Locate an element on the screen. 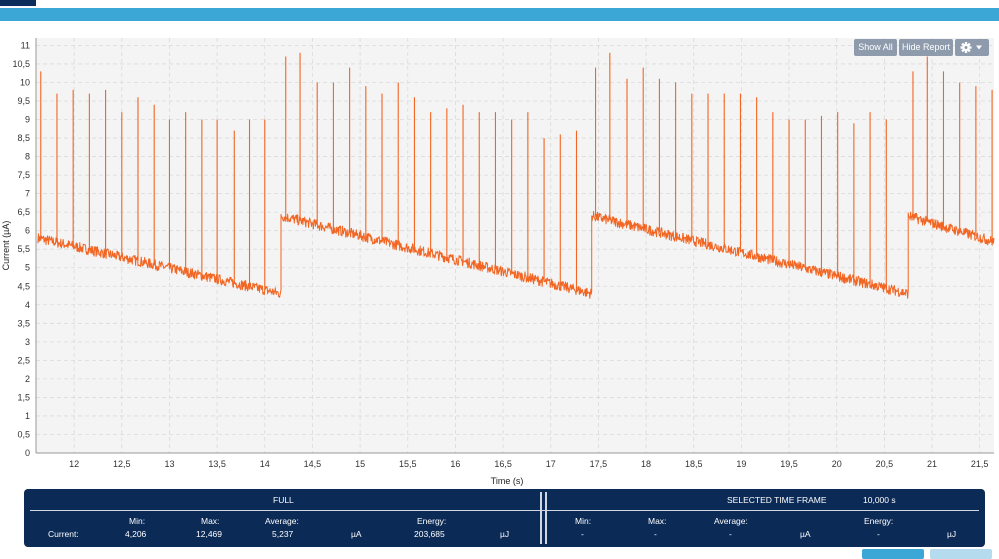 The height and width of the screenshot is (559, 999). selected-average-unit: µA is located at coordinates (805, 534).